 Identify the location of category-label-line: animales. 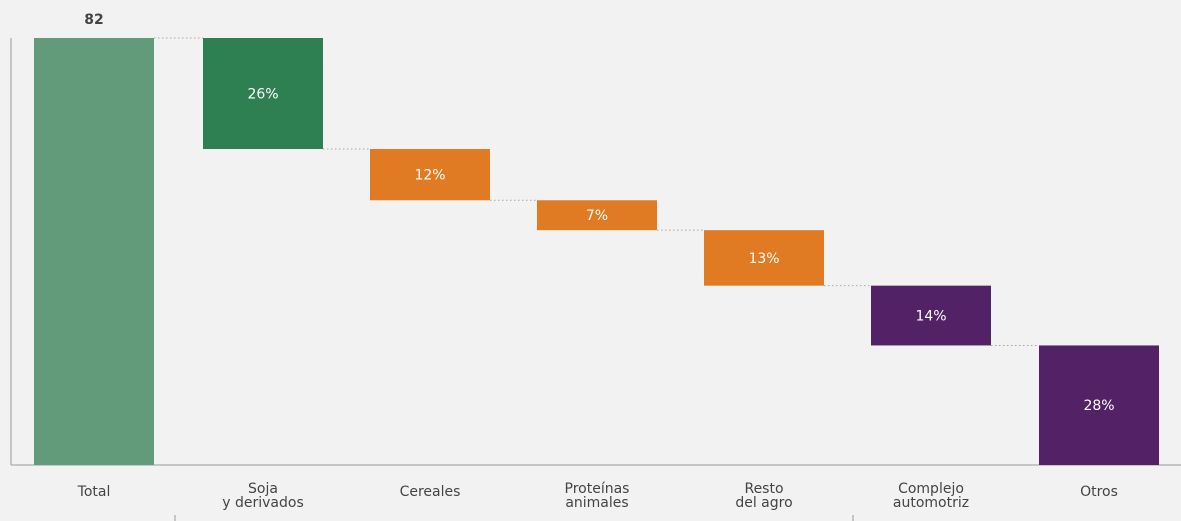
(596, 503).